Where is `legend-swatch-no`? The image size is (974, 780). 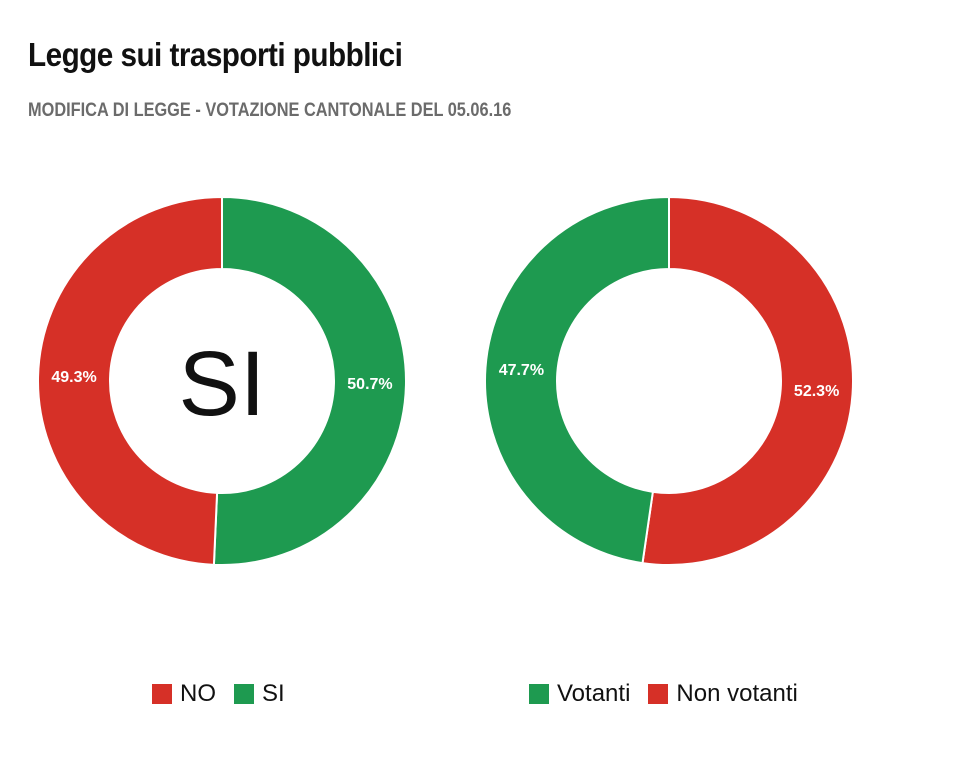
legend-swatch-no is located at coordinates (162, 694).